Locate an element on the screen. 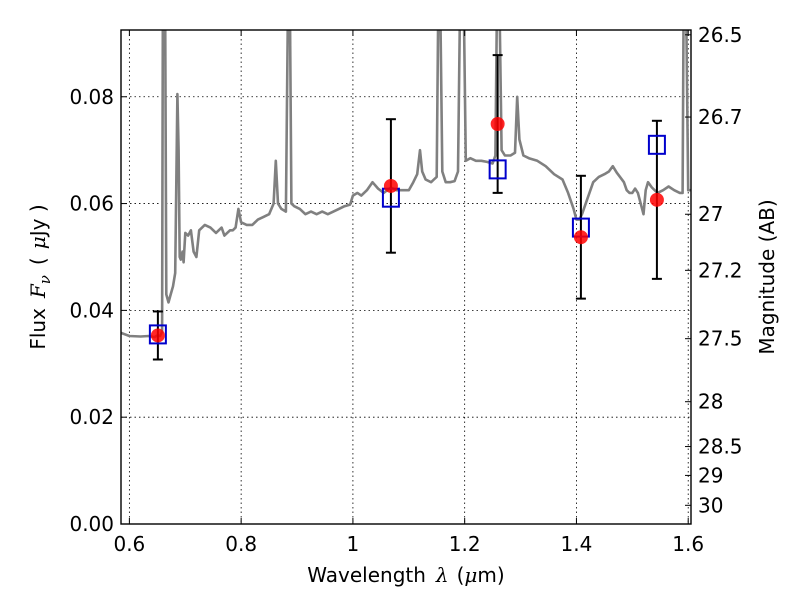 Image resolution: width=800 pixels, height=600 pixels. mag-tick-label: 28.5 is located at coordinates (720, 447).